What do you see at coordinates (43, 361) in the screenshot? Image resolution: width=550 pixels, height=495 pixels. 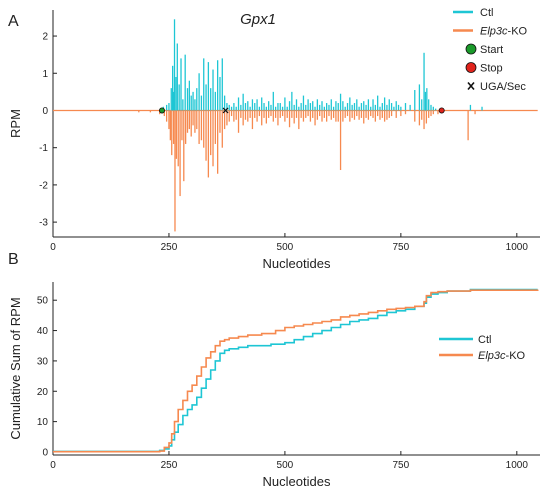 I see `b-y-tick-label: 30` at bounding box center [43, 361].